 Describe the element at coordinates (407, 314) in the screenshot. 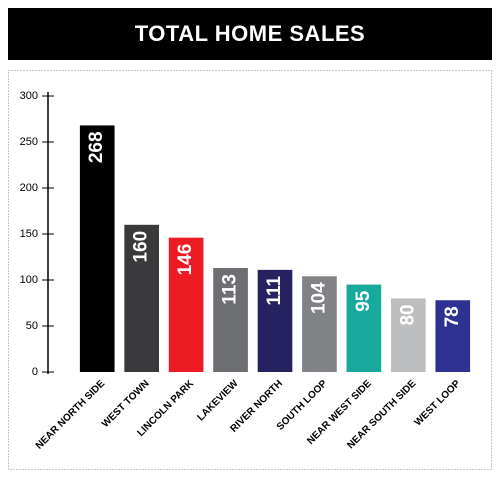

I see `value-label: 80` at that location.